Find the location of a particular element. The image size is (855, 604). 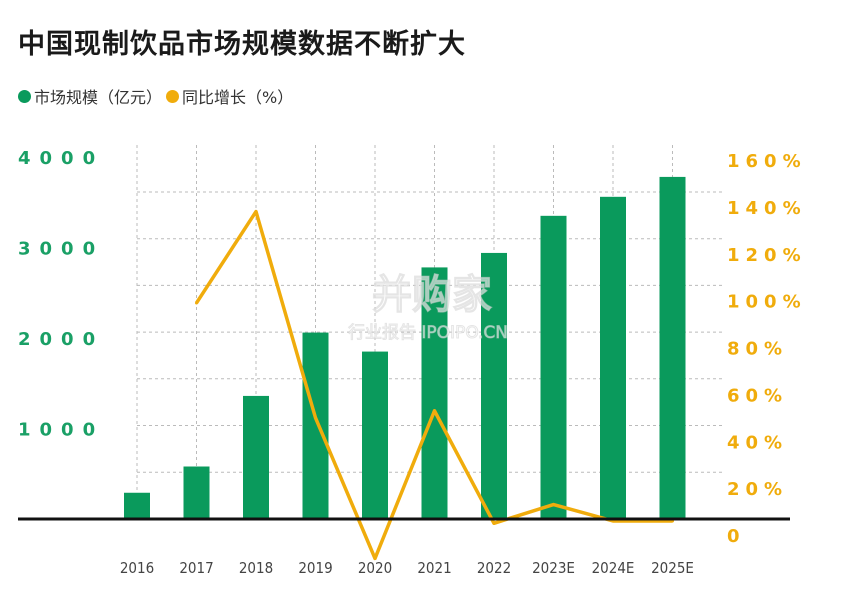

right-tick-label: 120% is located at coordinates (767, 255).